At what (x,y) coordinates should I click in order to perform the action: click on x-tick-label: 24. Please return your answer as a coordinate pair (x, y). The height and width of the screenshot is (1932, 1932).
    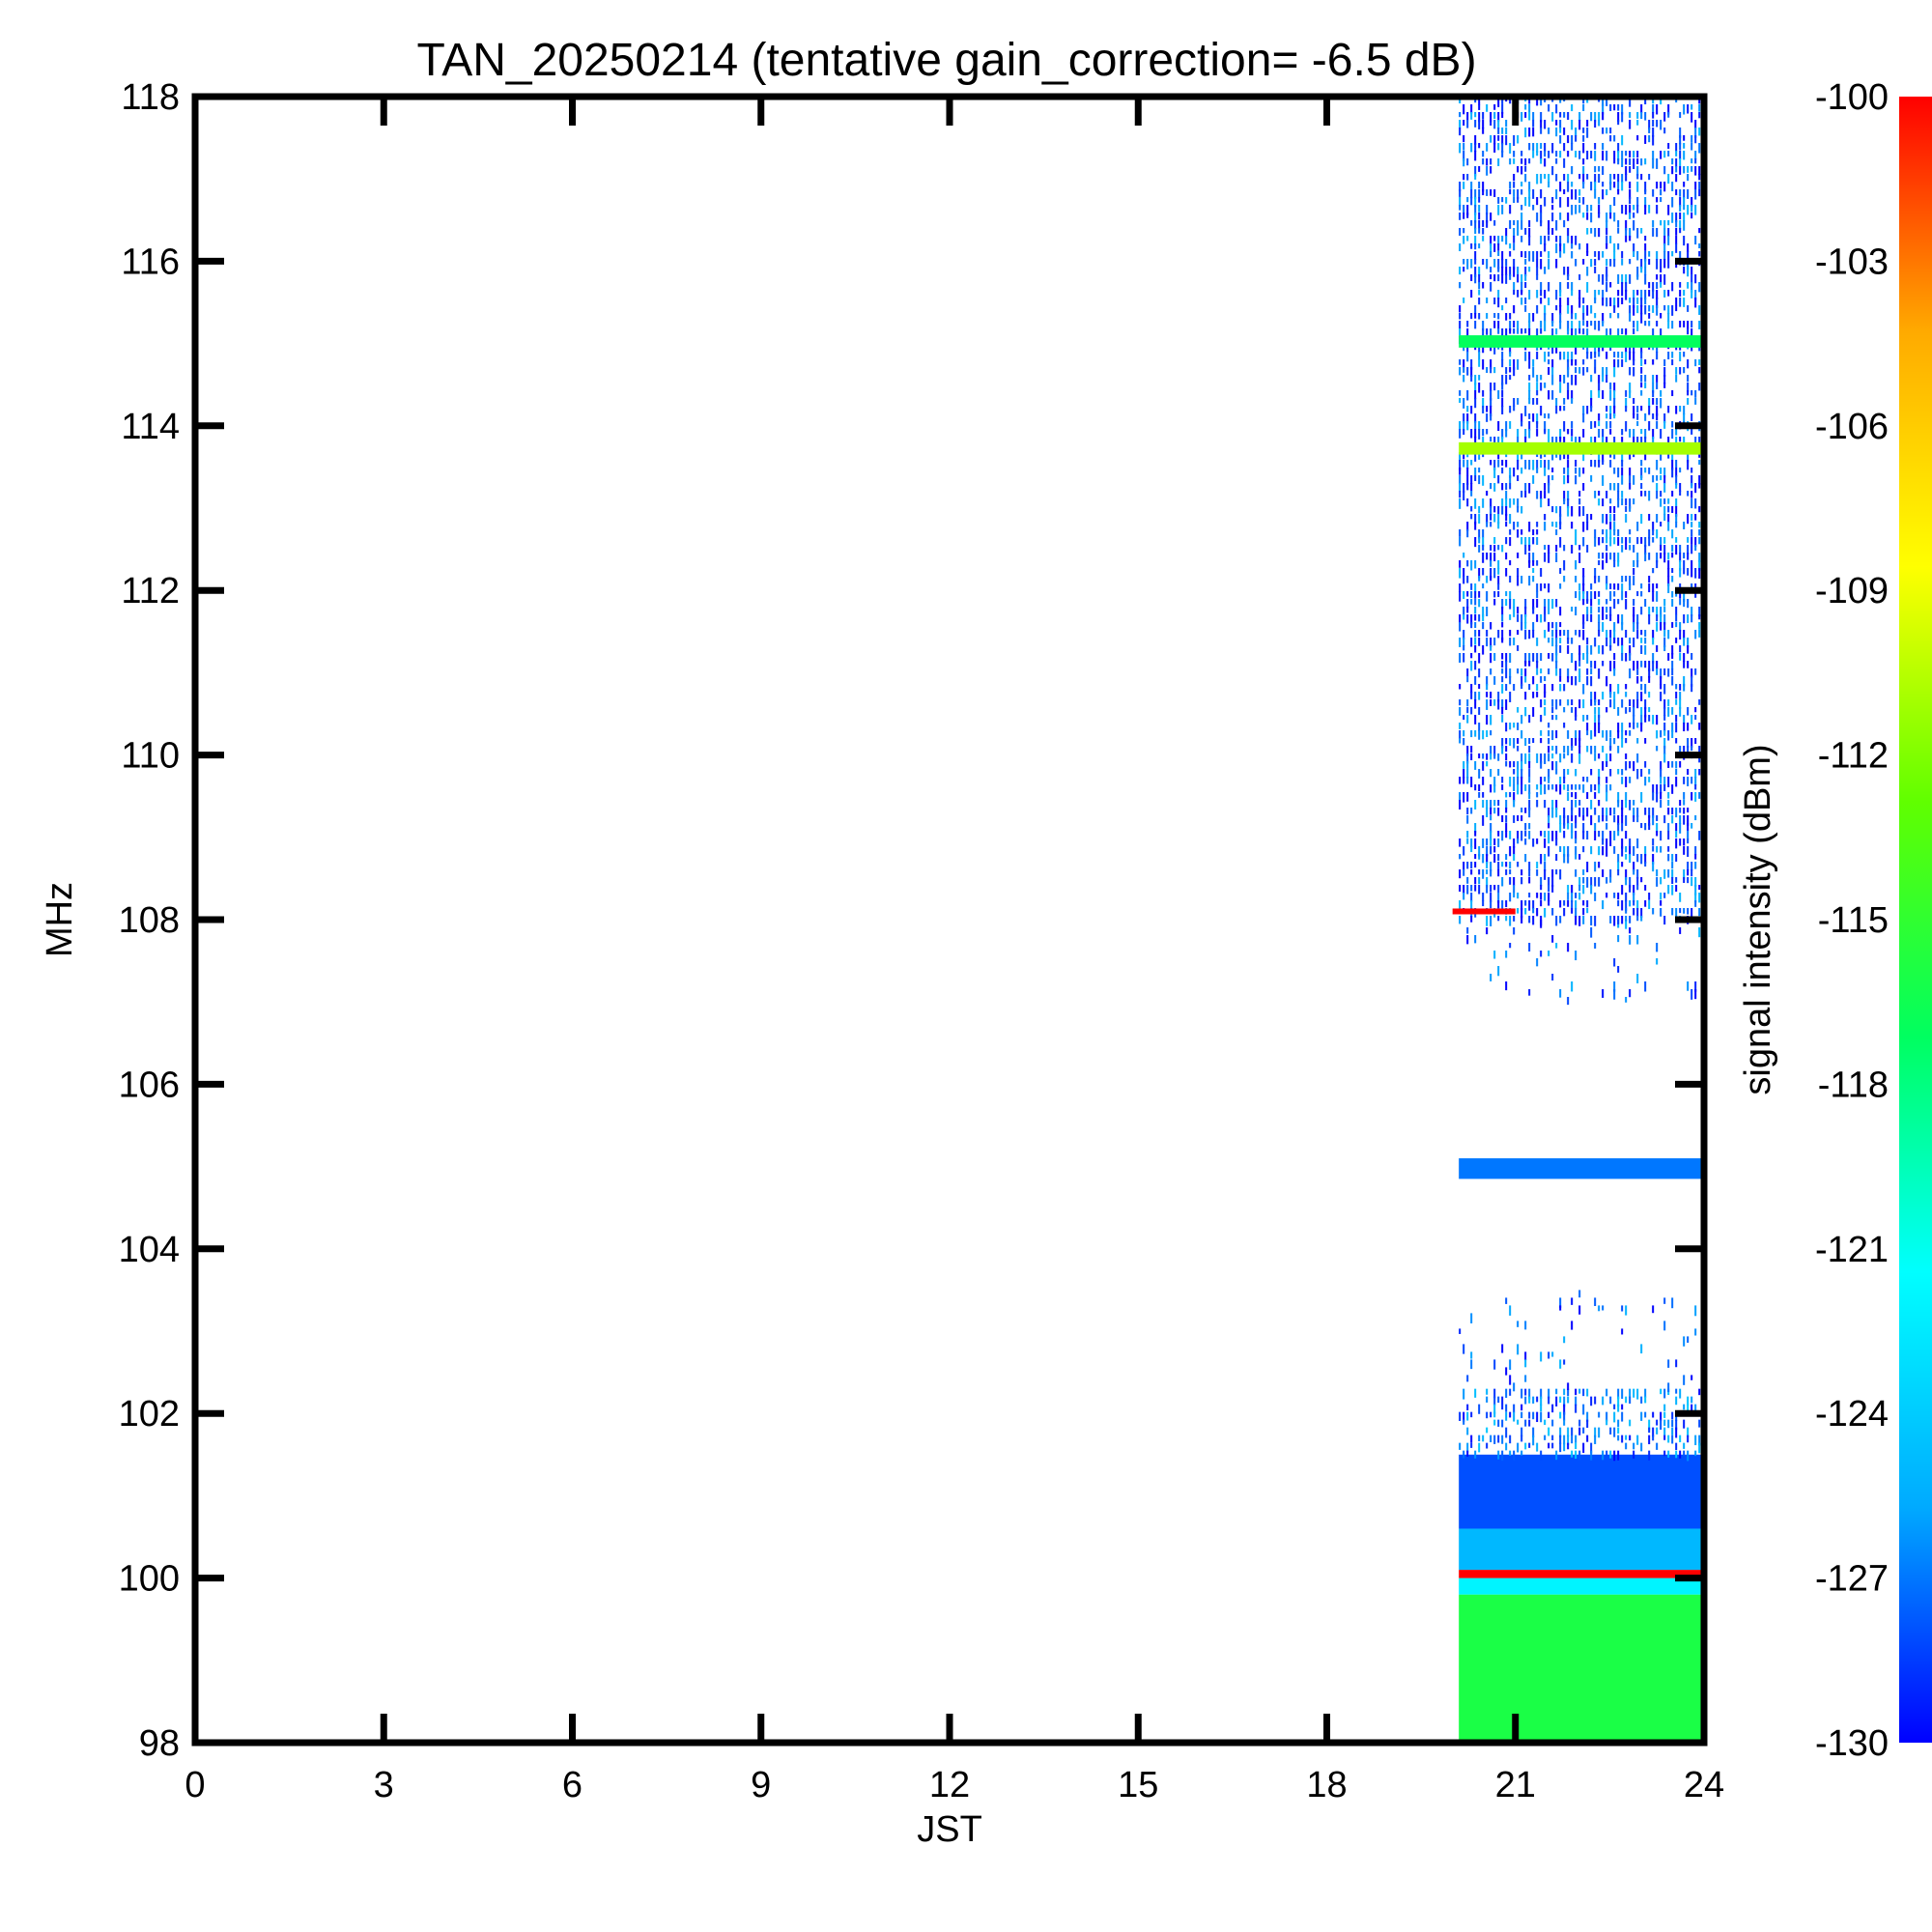
    Looking at the image, I should click on (1704, 1785).